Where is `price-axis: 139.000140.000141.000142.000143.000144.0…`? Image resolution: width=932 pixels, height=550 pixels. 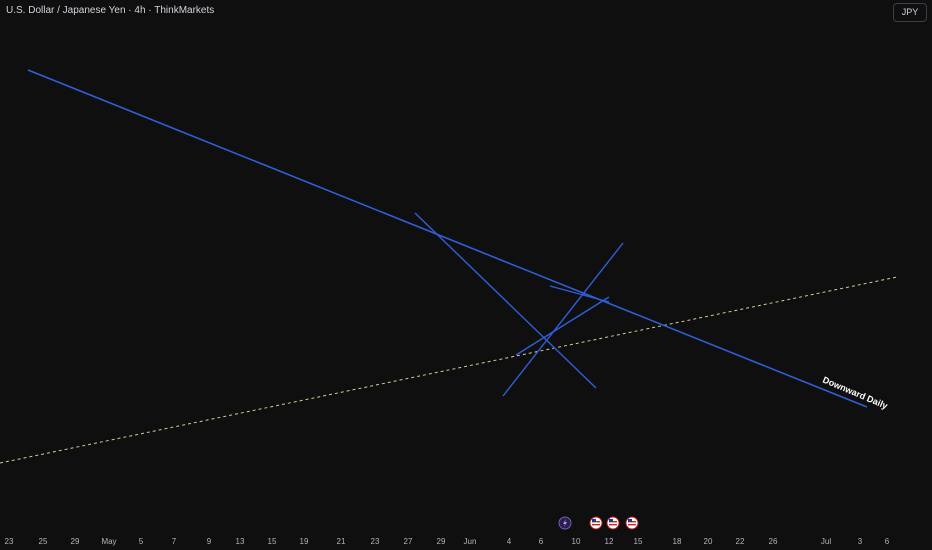
price-axis: 139.000140.000141.000142.000143.000144.0… is located at coordinates (914, 266).